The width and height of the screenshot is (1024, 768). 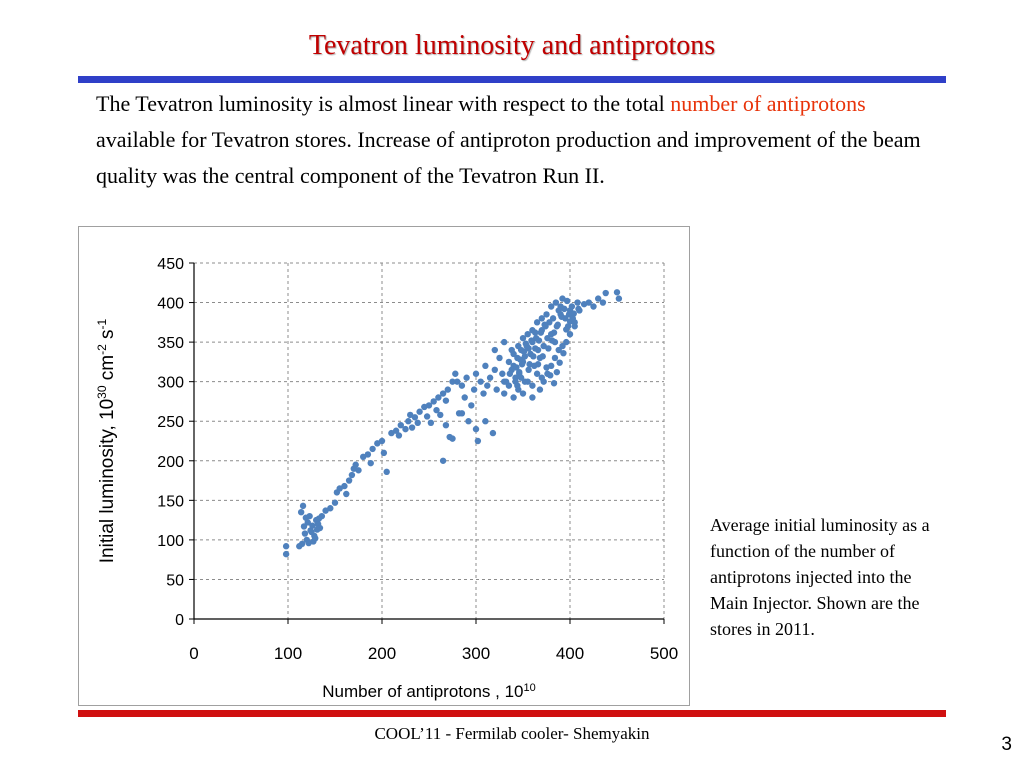 I want to click on x-tick-label: 100, so click(x=288, y=653).